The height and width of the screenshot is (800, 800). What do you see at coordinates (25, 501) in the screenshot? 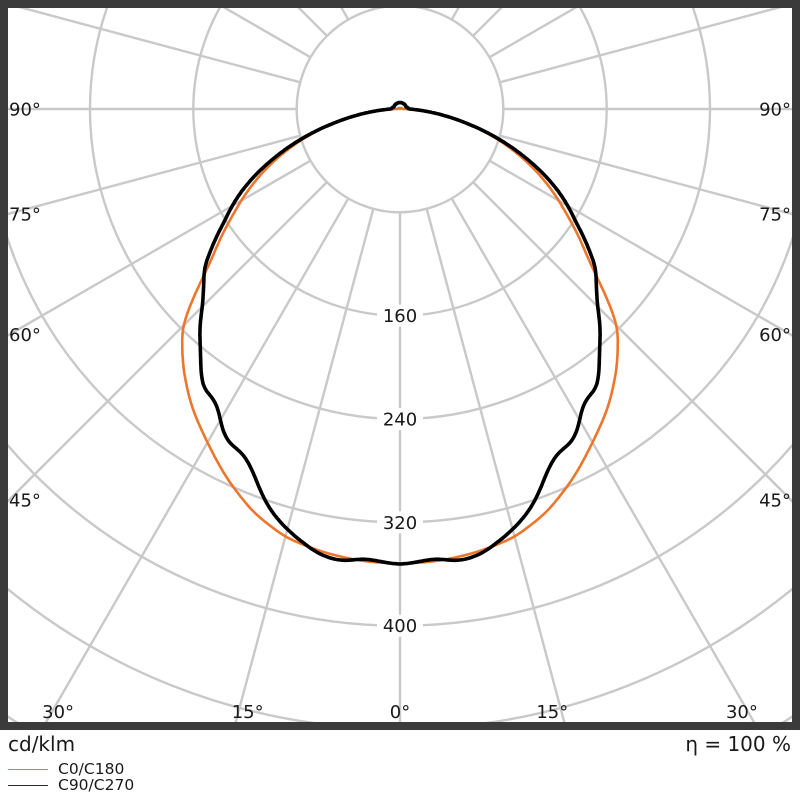
I see `angle-label-left-45: 45°` at bounding box center [25, 501].